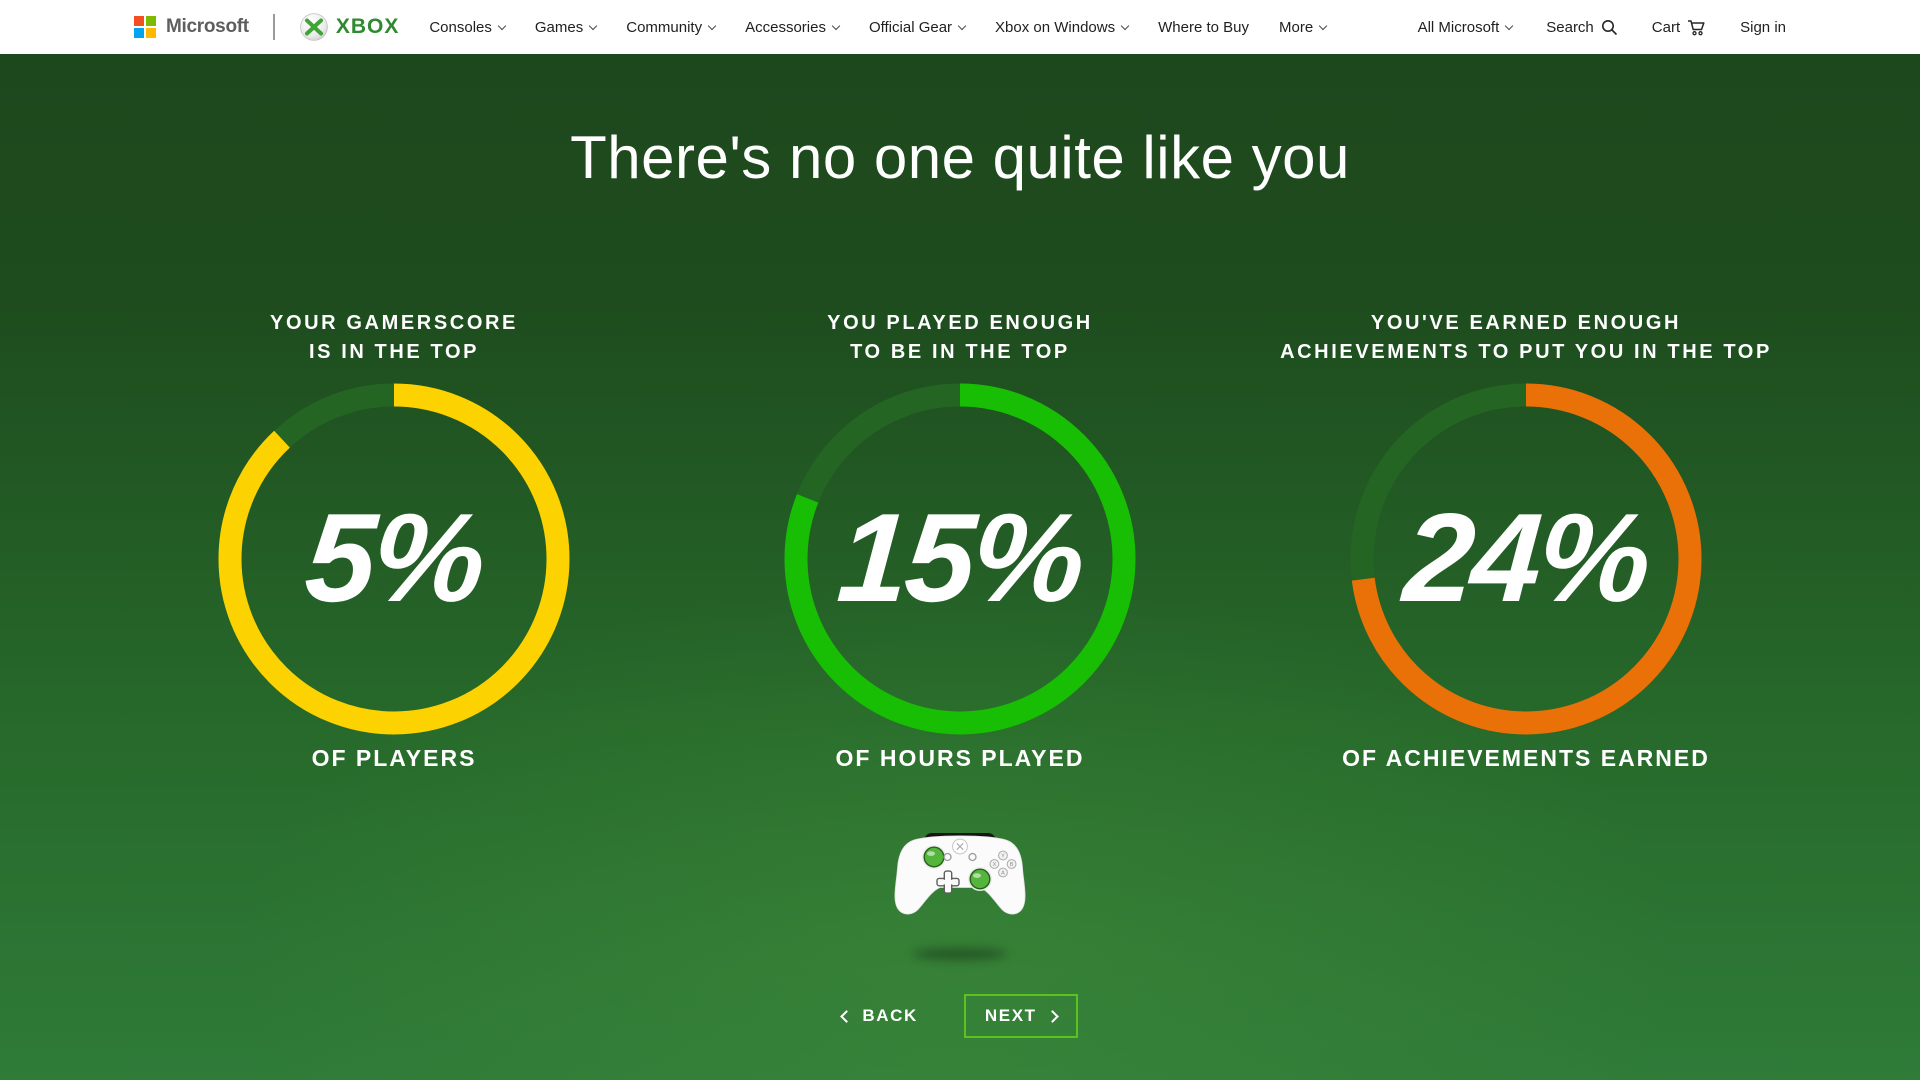 The width and height of the screenshot is (1920, 1080). Describe the element at coordinates (1696, 27) in the screenshot. I see `cart-icon` at that location.